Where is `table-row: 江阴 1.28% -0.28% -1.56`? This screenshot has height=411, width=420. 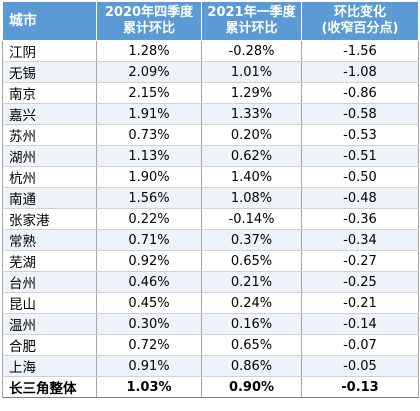 table-row: 江阴 1.28% -0.28% -1.56 is located at coordinates (210, 51).